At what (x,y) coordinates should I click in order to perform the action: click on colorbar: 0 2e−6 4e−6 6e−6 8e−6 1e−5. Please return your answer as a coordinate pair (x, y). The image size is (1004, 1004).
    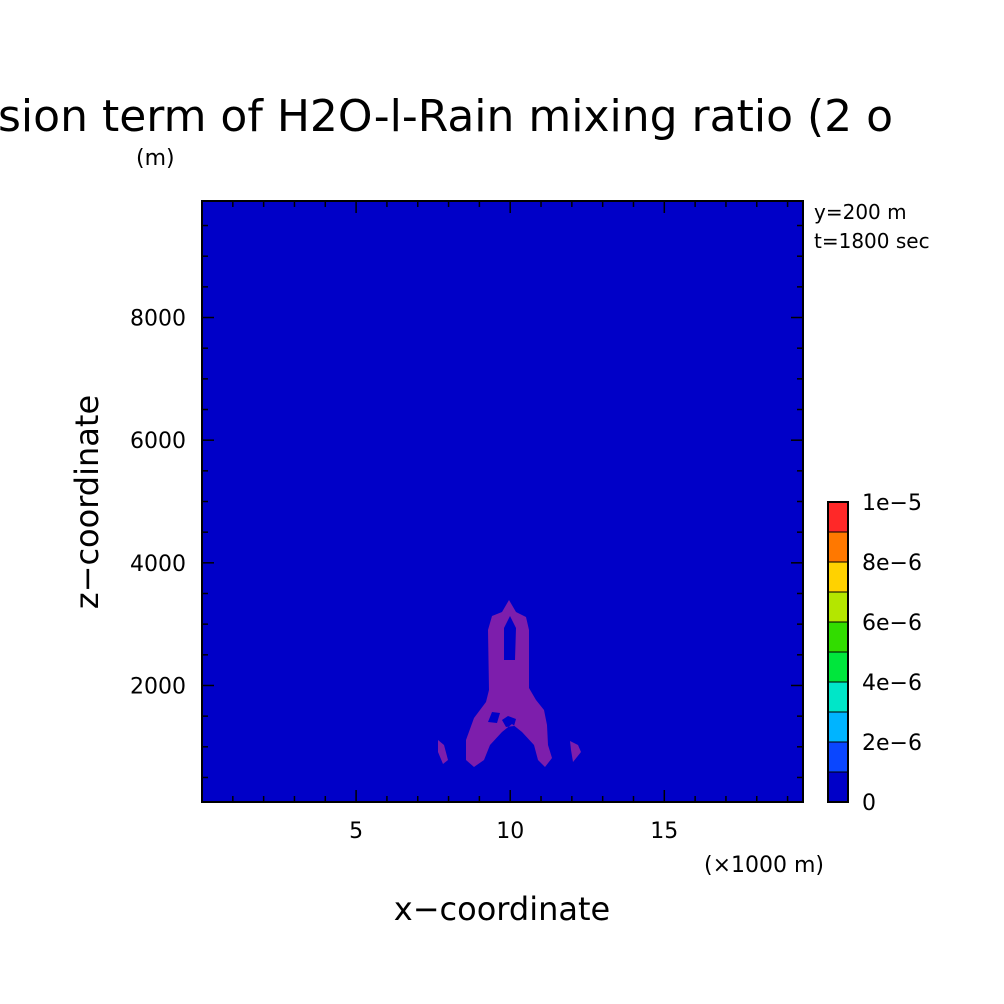
    Looking at the image, I should click on (874, 653).